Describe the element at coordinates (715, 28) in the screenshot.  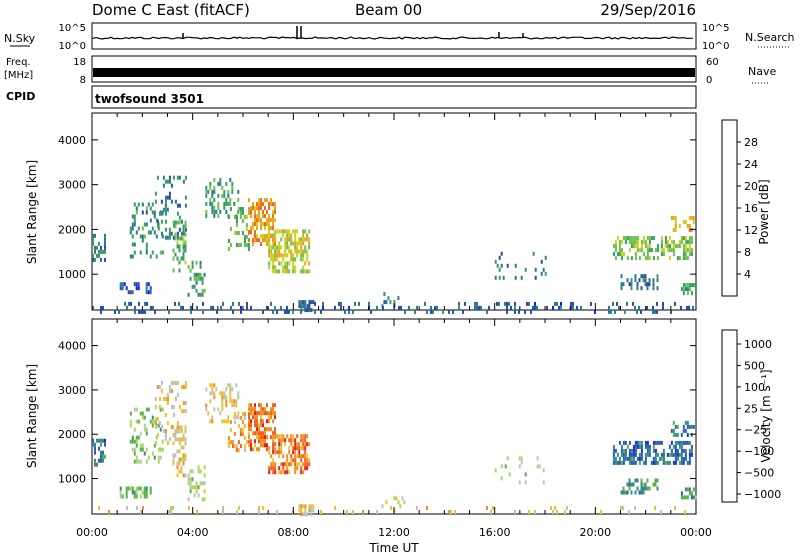
I see `nsearch-tick-top: 10^5` at that location.